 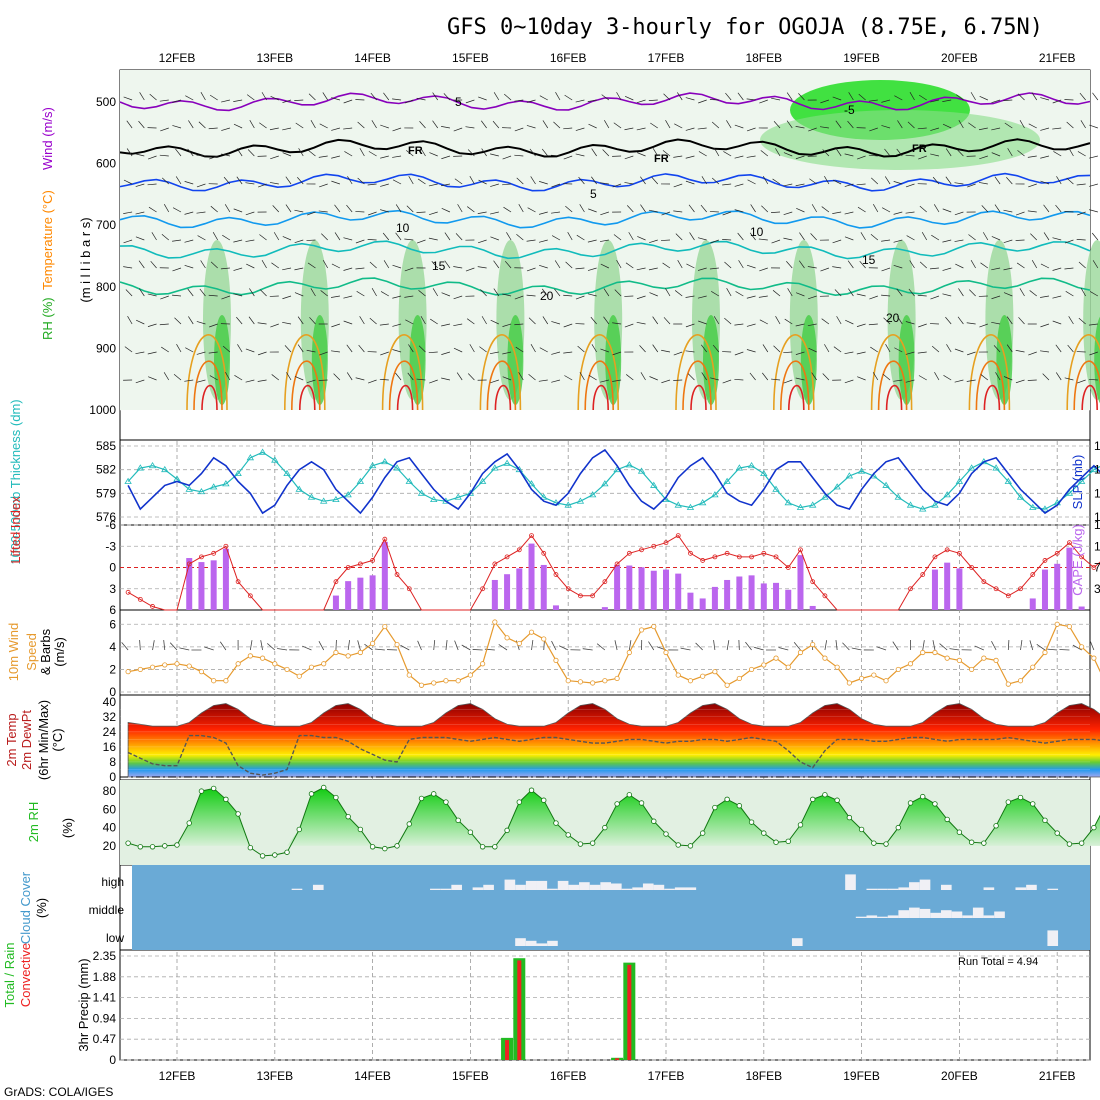 What do you see at coordinates (9, 974) in the screenshot?
I see `axis-label-line: Total / Rain` at bounding box center [9, 974].